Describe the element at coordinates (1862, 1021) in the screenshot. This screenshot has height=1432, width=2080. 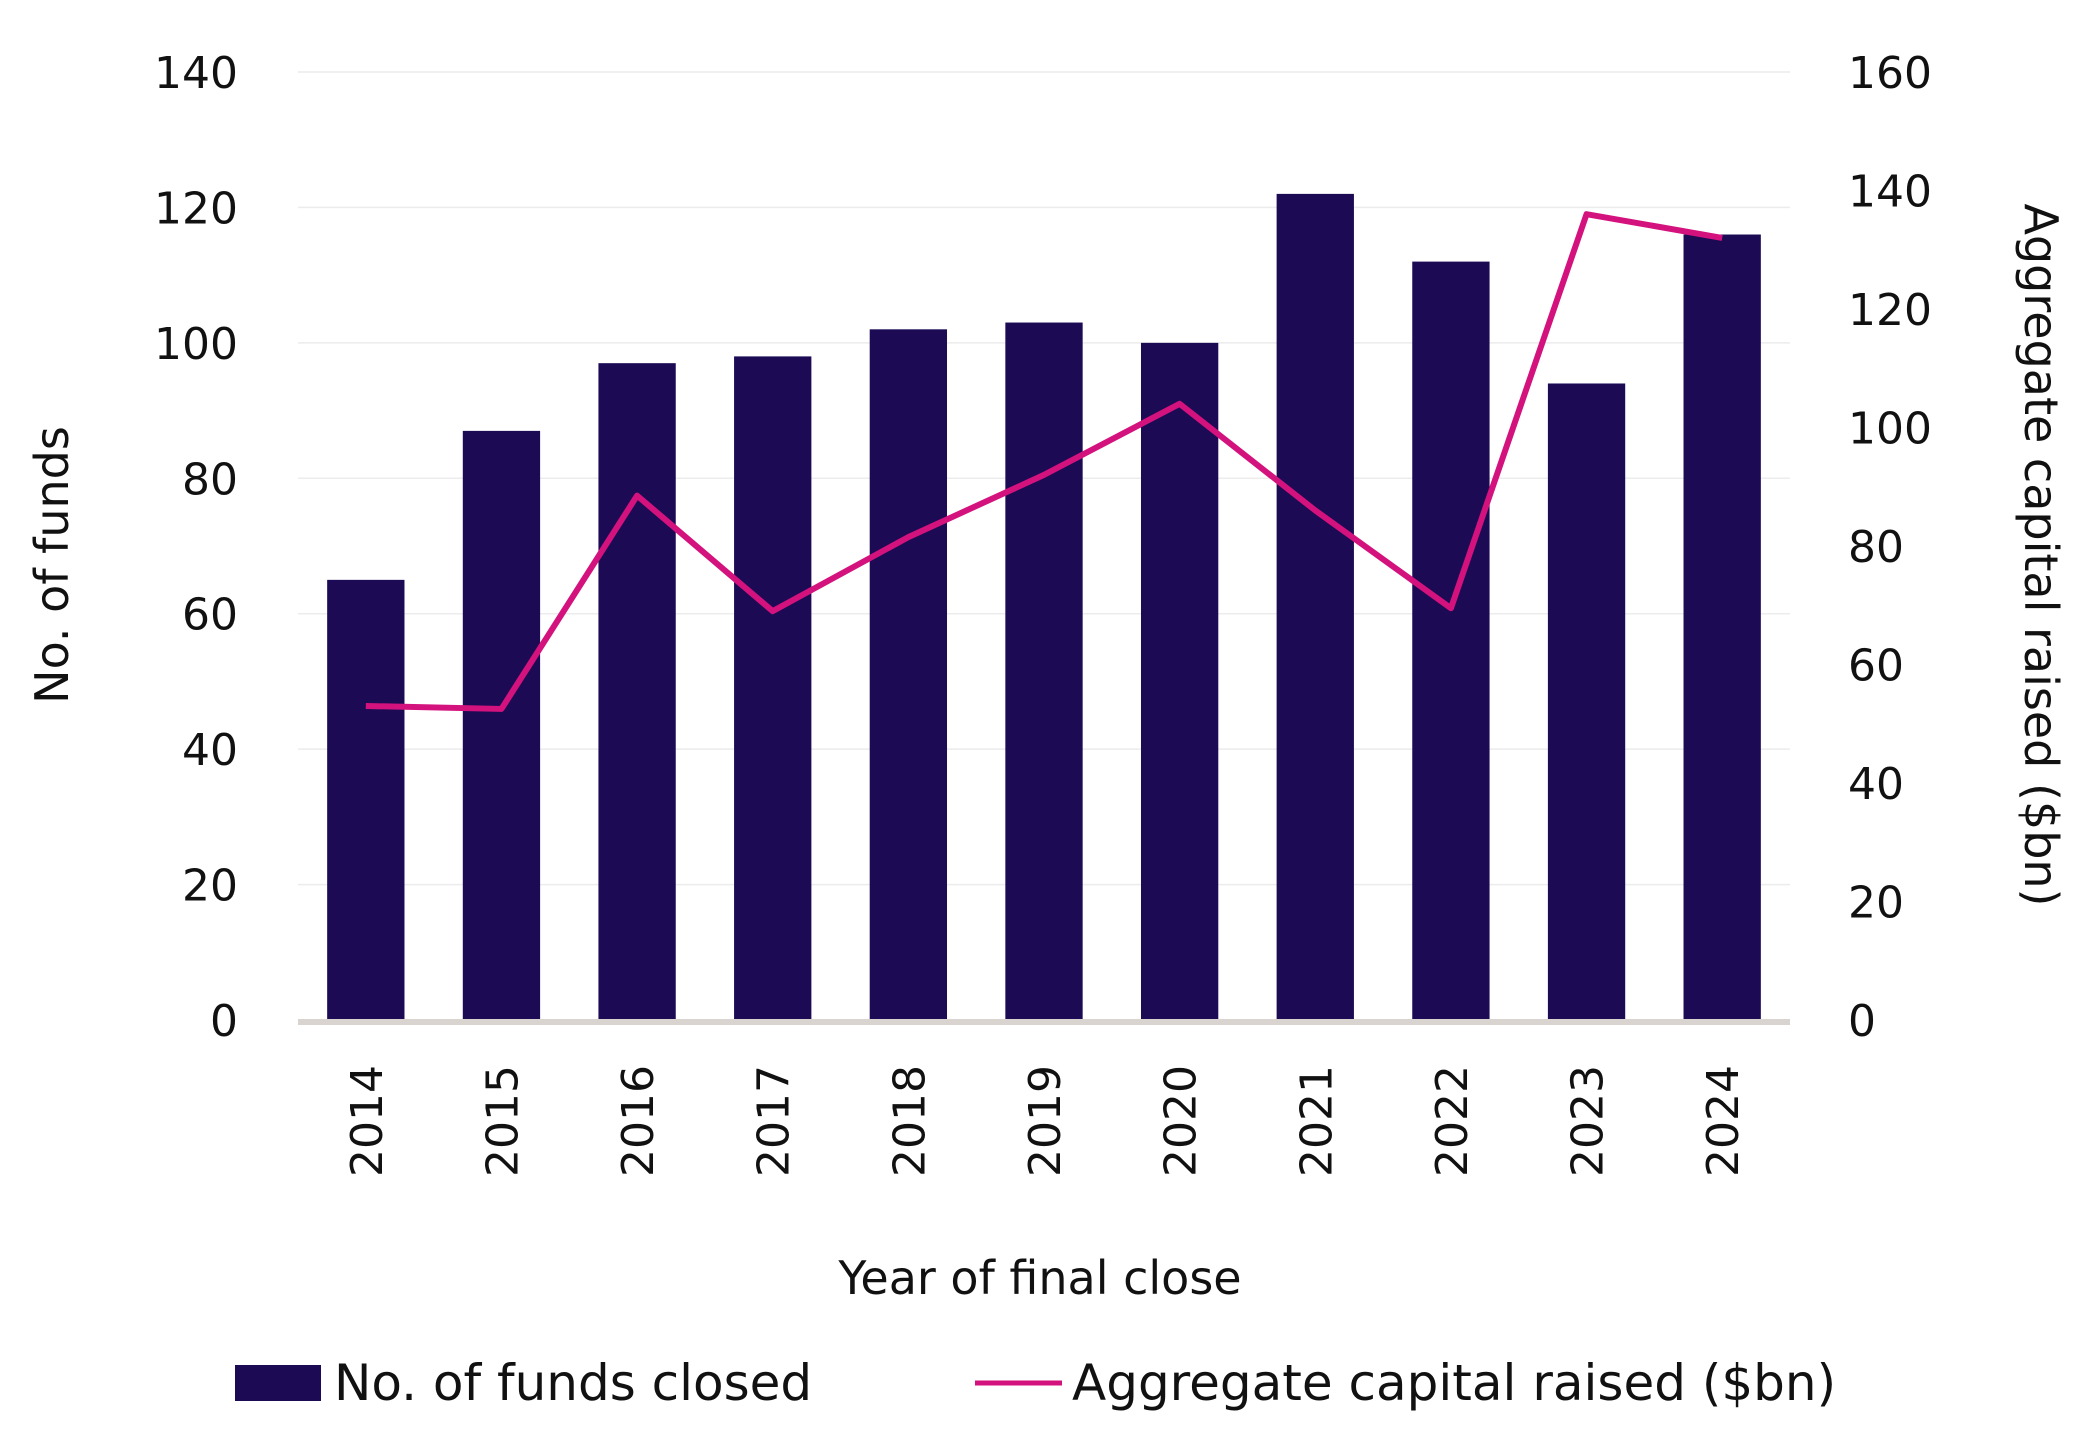
I see `y2-tick-label: 0` at that location.